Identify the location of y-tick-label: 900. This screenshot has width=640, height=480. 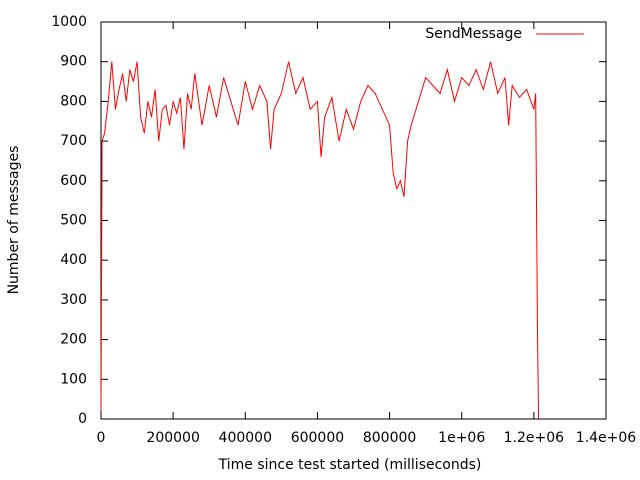
(73, 62).